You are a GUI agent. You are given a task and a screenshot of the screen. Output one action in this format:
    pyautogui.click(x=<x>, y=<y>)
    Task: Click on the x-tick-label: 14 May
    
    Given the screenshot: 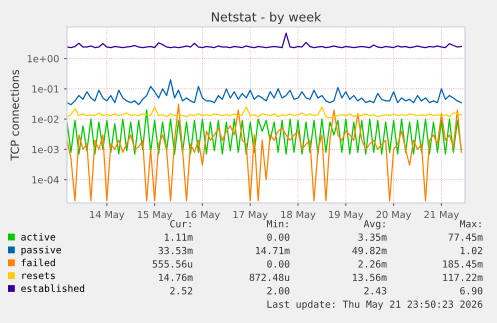 What is the action you would take?
    pyautogui.click(x=107, y=215)
    